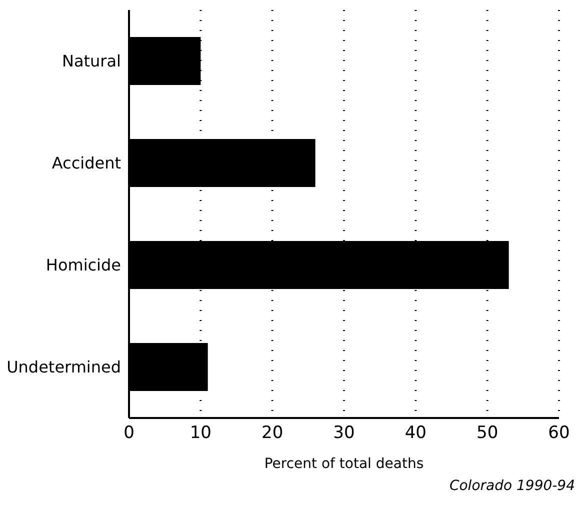 The width and height of the screenshot is (583, 523). What do you see at coordinates (344, 464) in the screenshot?
I see `x-axis-title: Percent of total deaths` at bounding box center [344, 464].